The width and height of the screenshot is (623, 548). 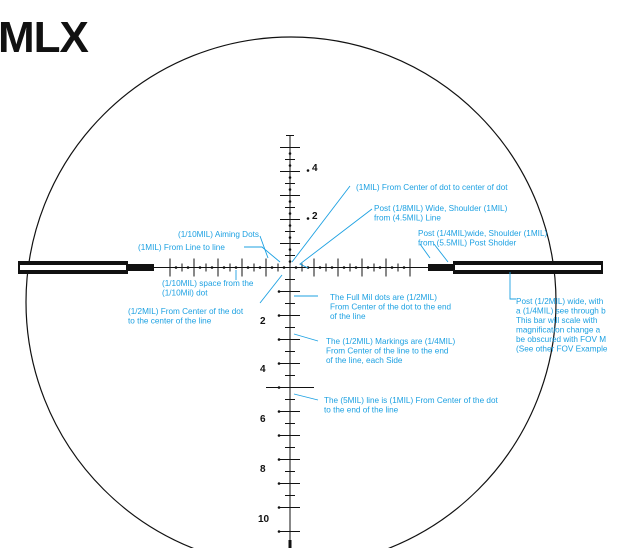 I want to click on annotation-line: to the end of the line, so click(x=361, y=410).